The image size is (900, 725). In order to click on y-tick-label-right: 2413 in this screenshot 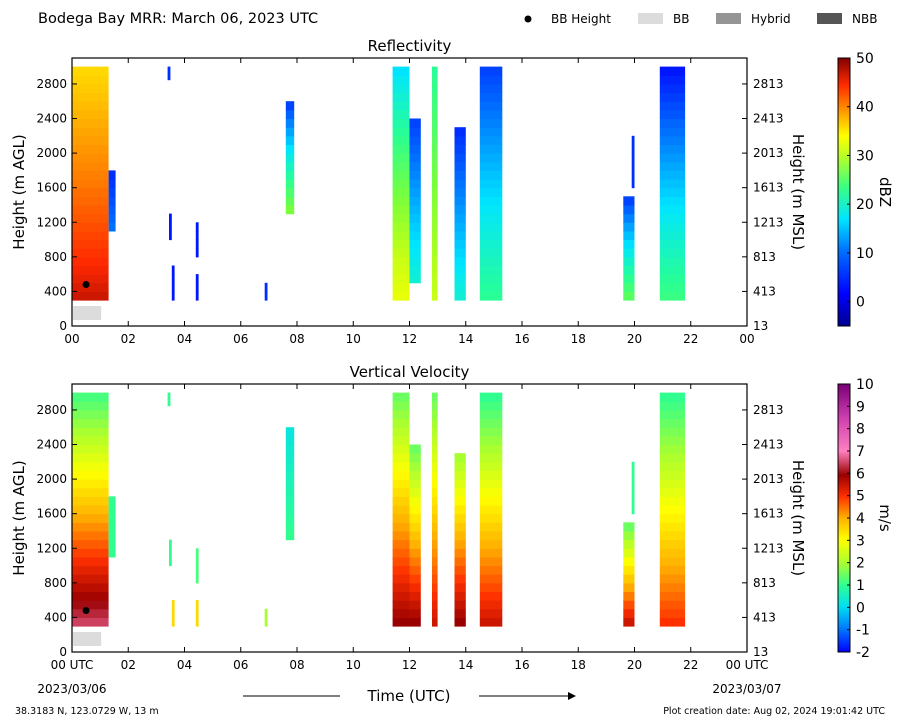, I will do `click(768, 445)`.